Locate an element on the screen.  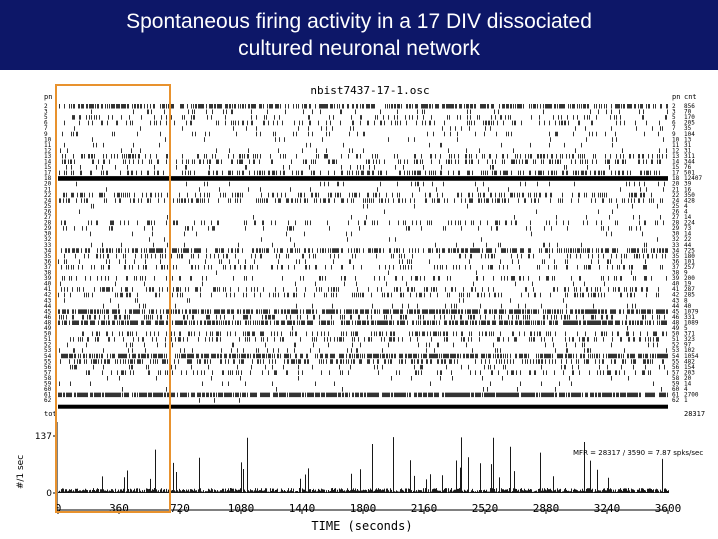
raster-row-label: 5 is located at coordinates (46, 117).